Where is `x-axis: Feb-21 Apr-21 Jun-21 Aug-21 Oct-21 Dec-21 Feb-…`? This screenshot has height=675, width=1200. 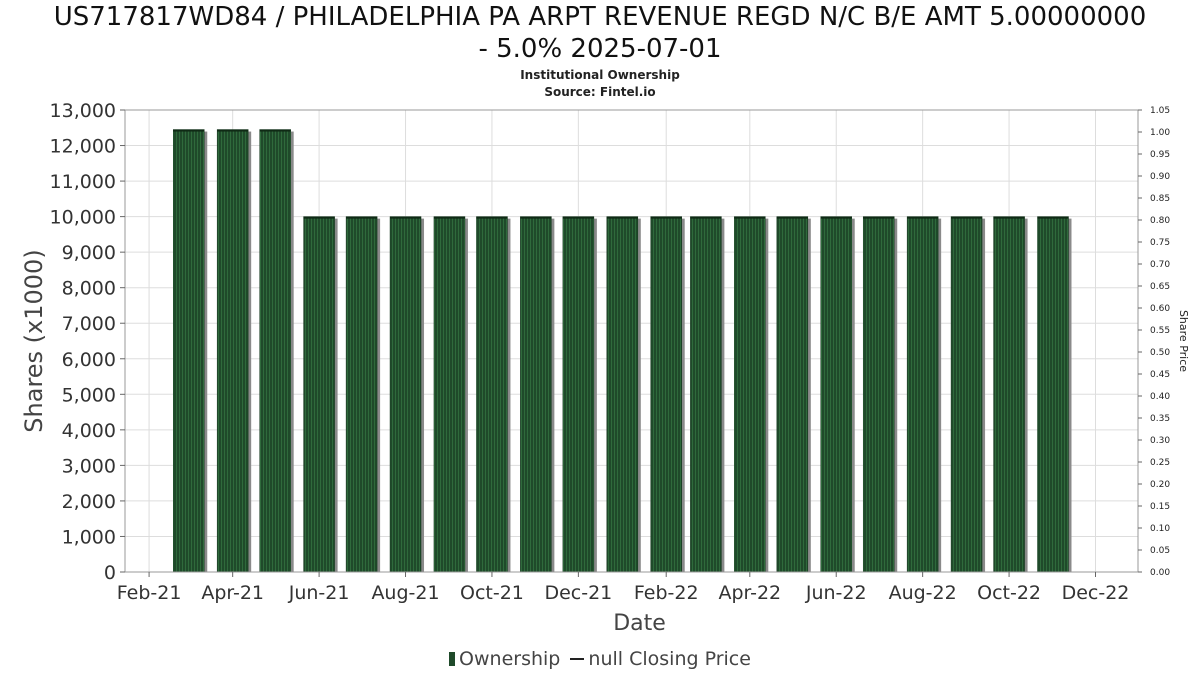
x-axis: Feb-21 Apr-21 Jun-21 Aug-21 Oct-21 Dec-21 Feb-… is located at coordinates (623, 588).